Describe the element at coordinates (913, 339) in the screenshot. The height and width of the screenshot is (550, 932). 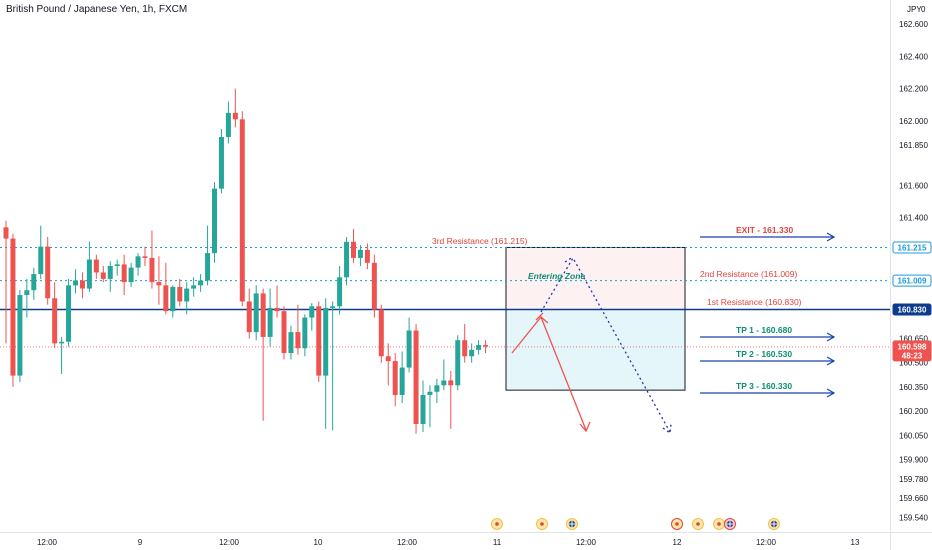
I see `price-tick-label: 160.650` at that location.